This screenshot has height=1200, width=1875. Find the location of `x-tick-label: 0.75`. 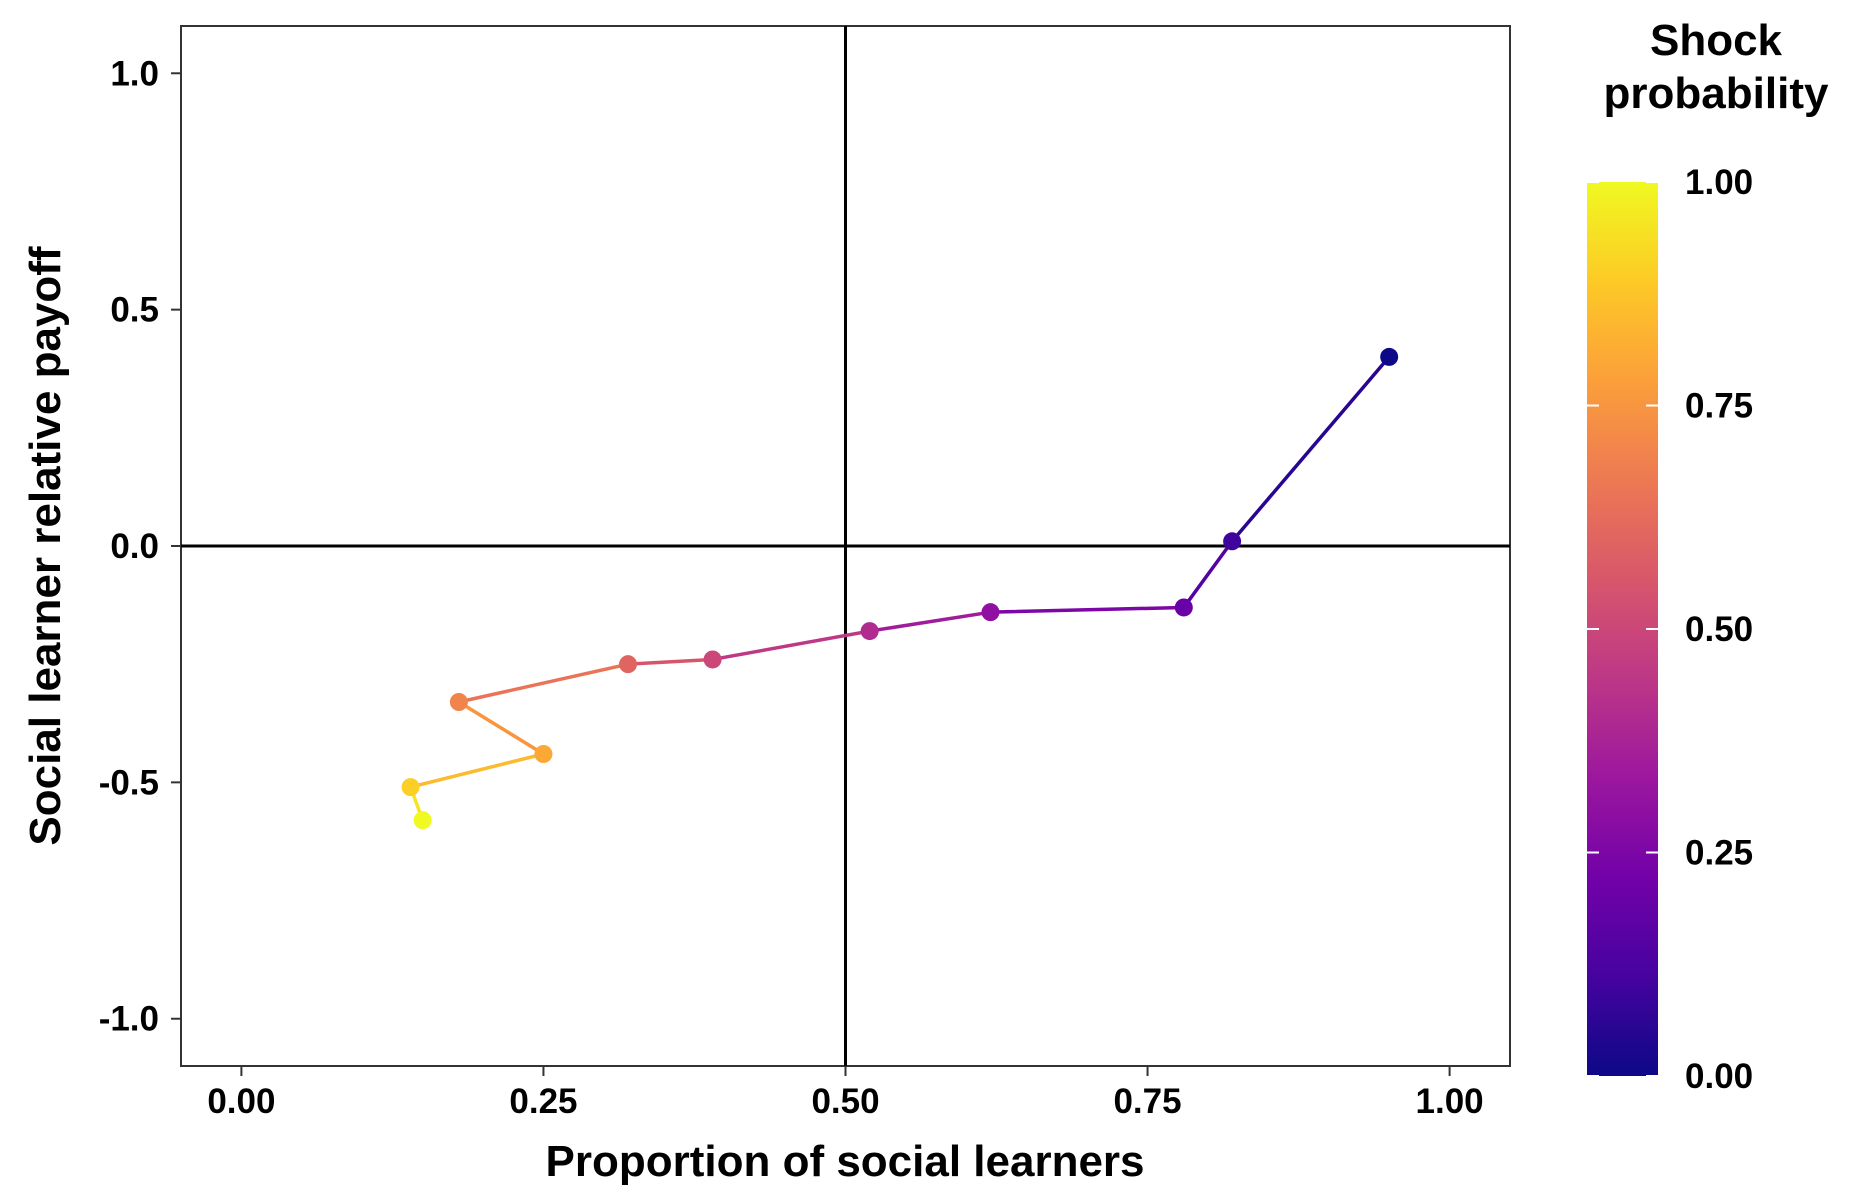

x-tick-label: 0.75 is located at coordinates (1147, 1101).